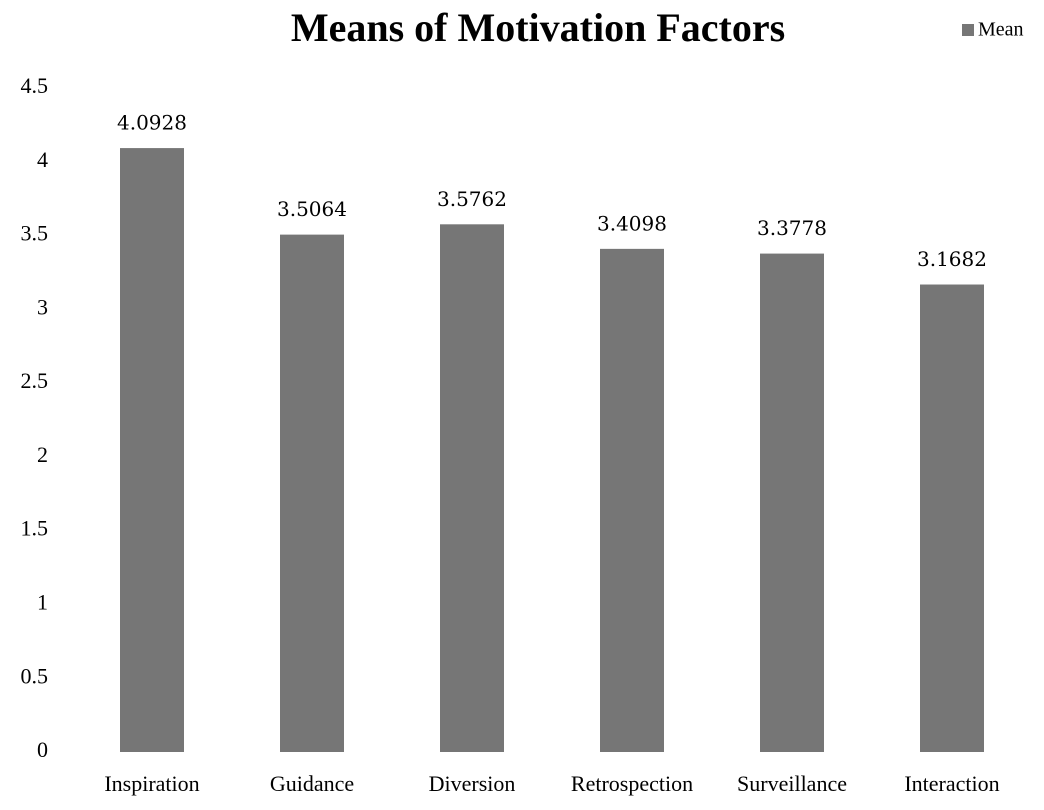 This screenshot has height=810, width=1044. I want to click on y-tick-label: 0, so click(42, 749).